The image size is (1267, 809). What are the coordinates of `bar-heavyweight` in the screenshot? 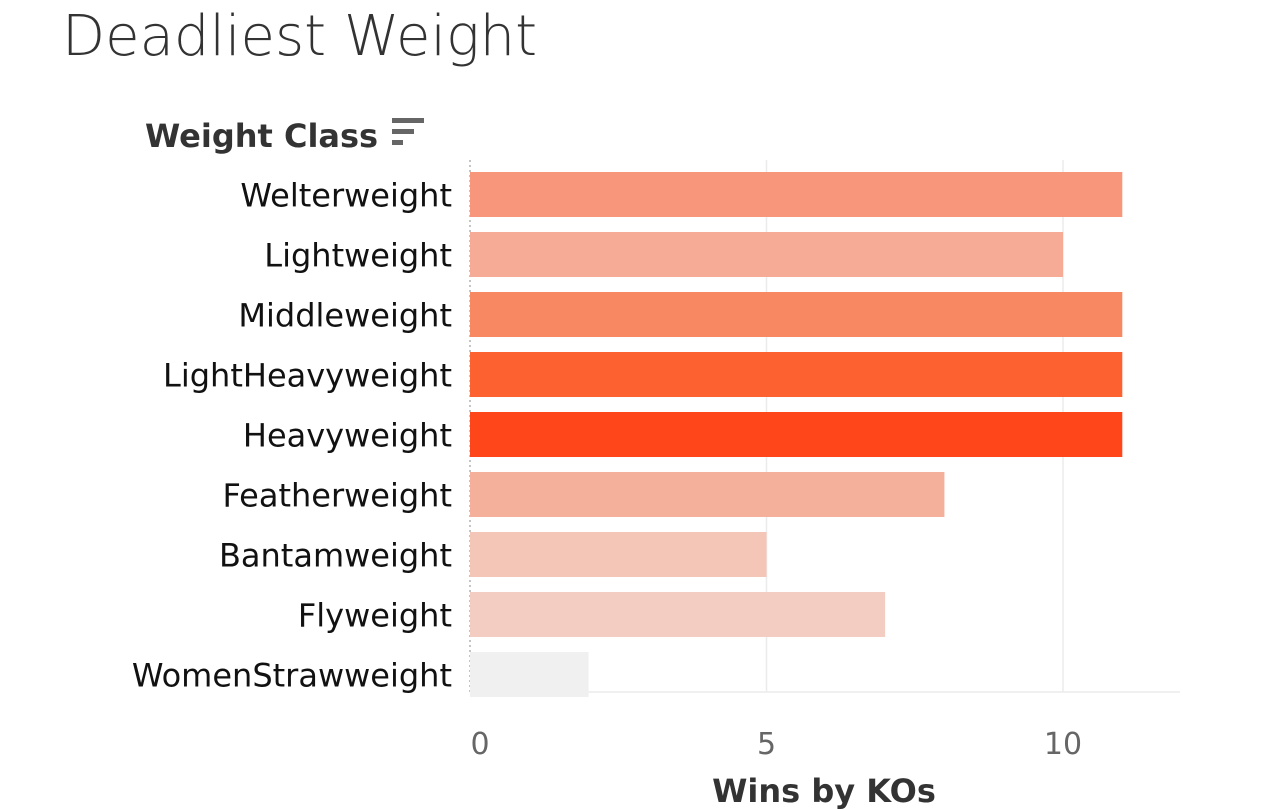 It's located at (796, 434).